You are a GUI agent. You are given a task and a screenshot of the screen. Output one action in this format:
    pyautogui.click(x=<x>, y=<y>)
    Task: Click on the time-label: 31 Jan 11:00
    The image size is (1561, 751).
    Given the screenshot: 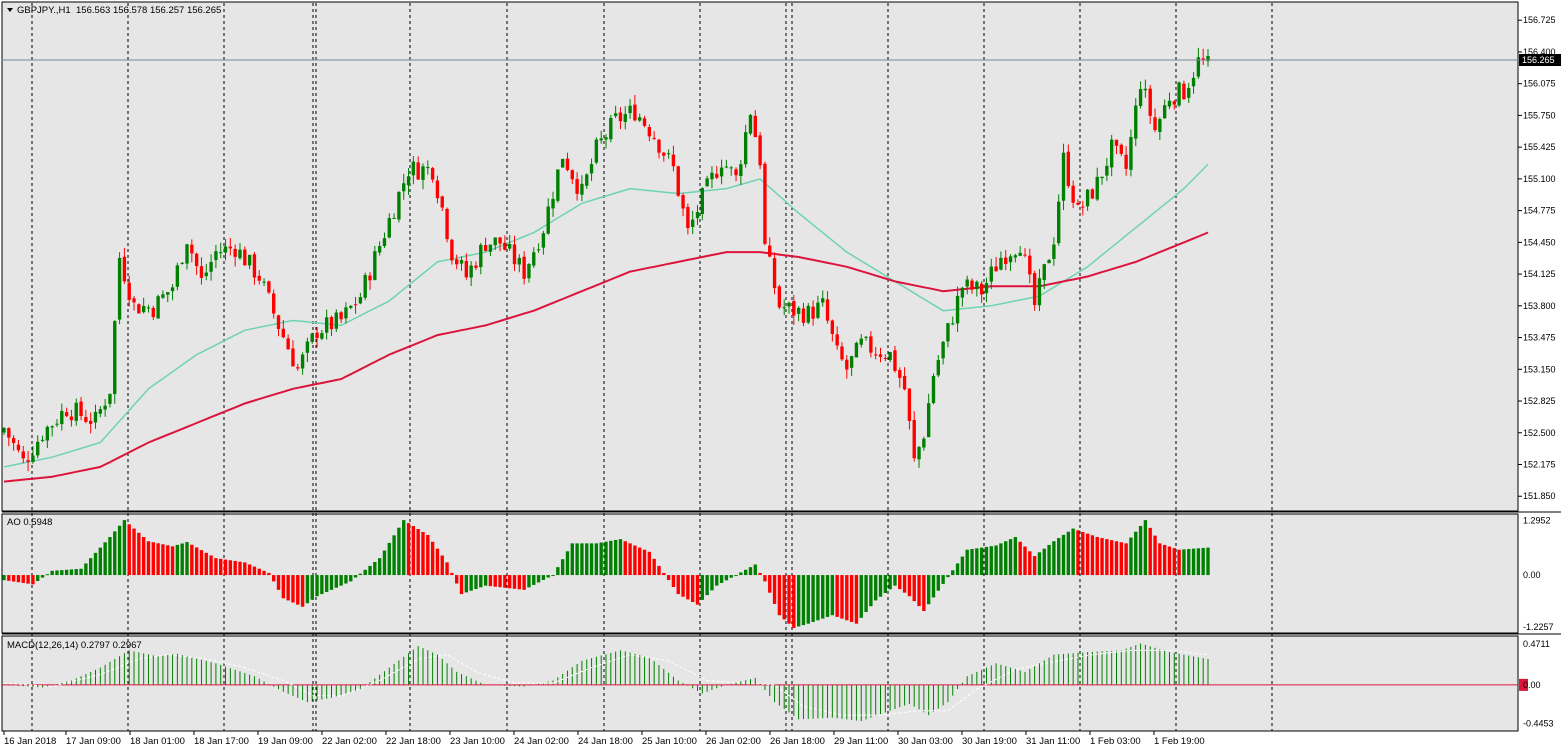 What is the action you would take?
    pyautogui.click(x=1053, y=741)
    